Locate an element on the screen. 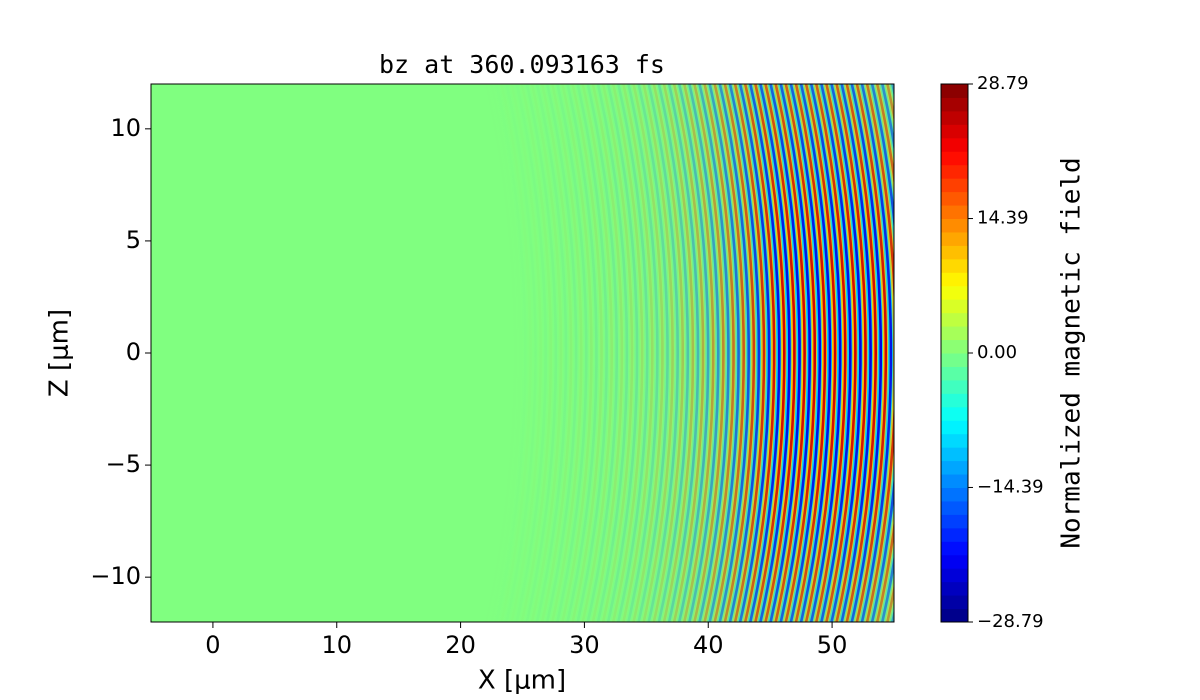 The height and width of the screenshot is (700, 1200). chart-title: bz at 360.093163 fs is located at coordinates (522, 64).